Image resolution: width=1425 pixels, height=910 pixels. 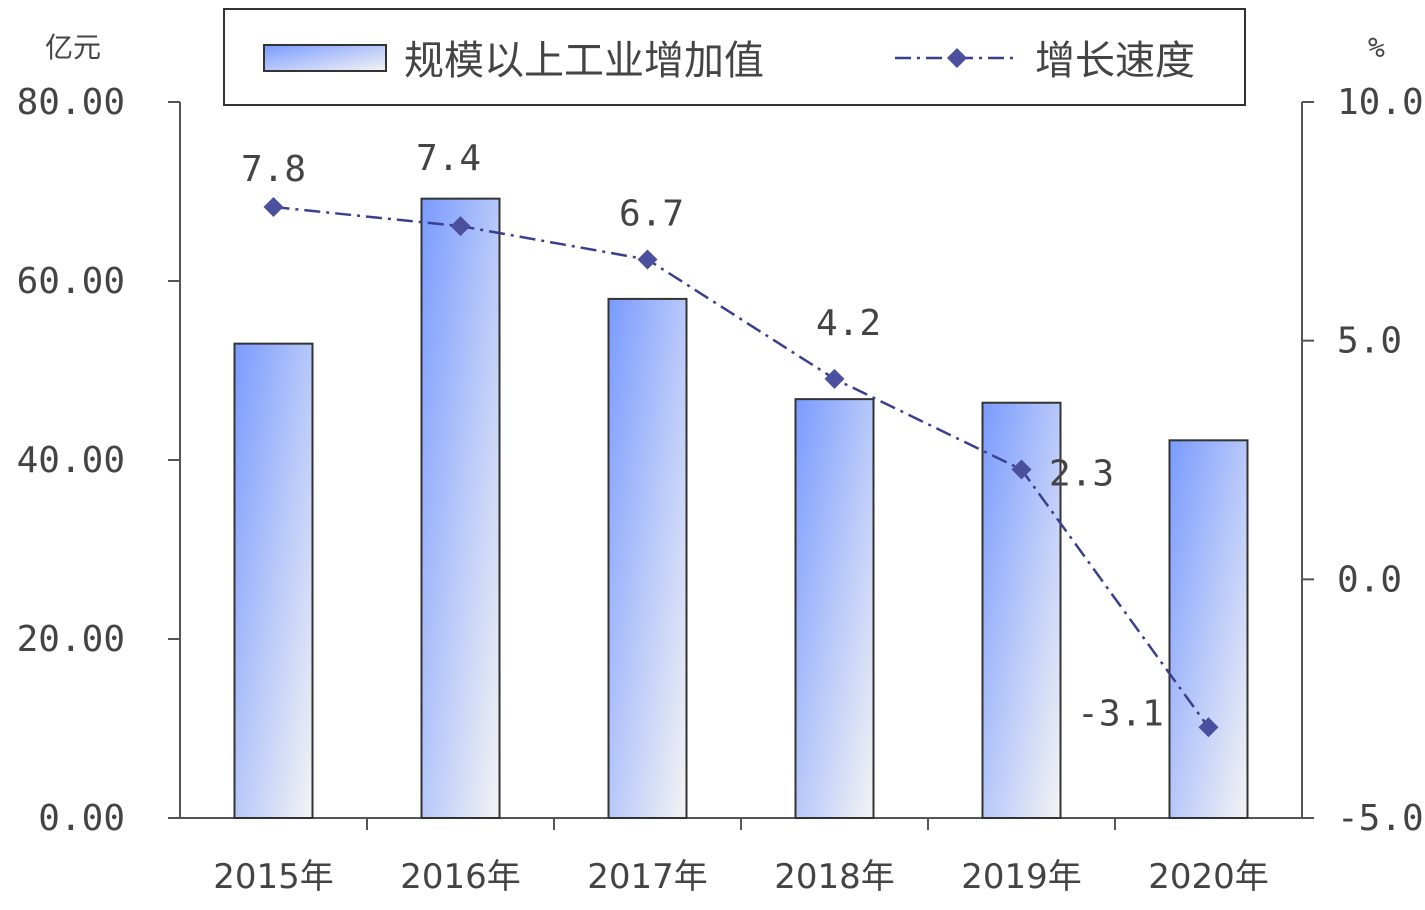 I want to click on left-tick-label: 20.00, so click(x=71, y=639).